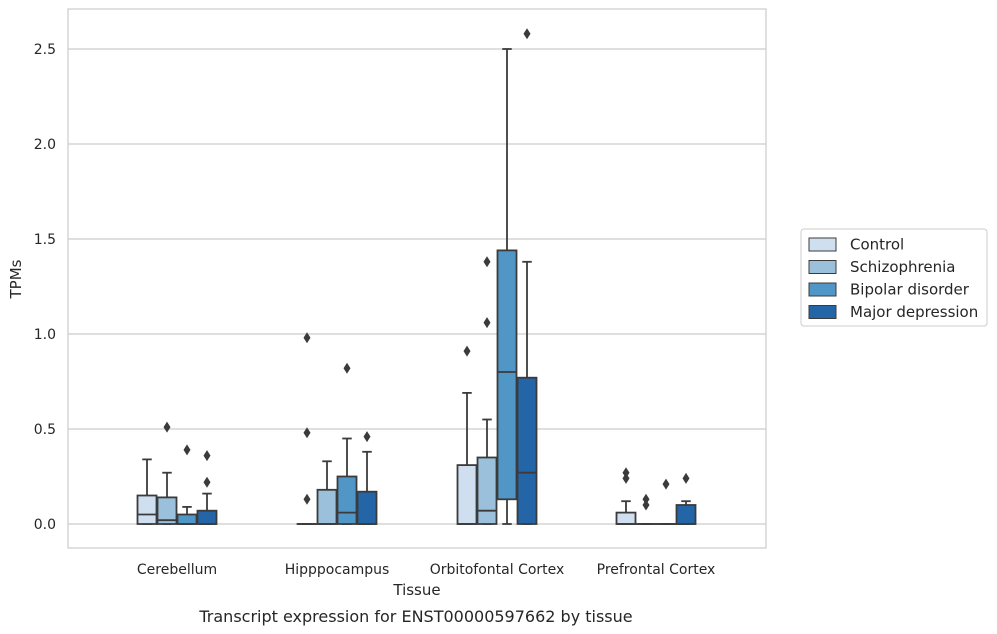 The image size is (997, 634). I want to click on y-axis-title: TPMs, so click(16, 279).